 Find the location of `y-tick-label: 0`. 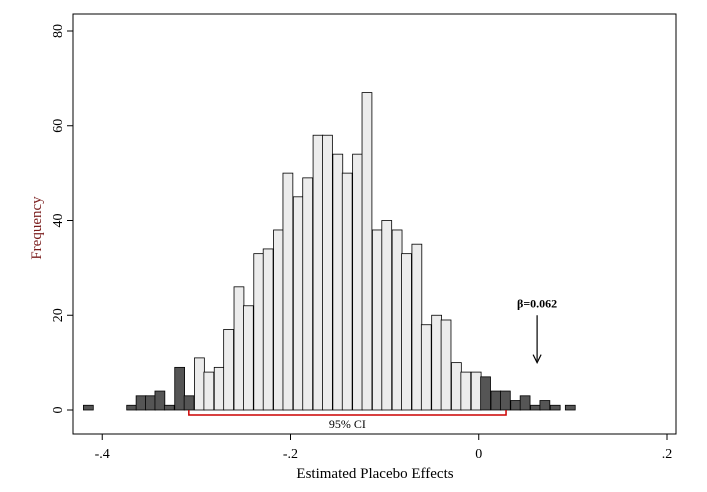

y-tick-label: 0 is located at coordinates (58, 410).